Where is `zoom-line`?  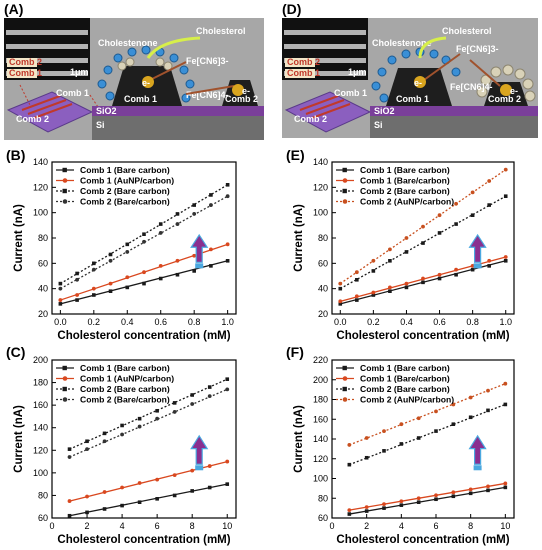
zoom-line is located at coordinates (95, 102).